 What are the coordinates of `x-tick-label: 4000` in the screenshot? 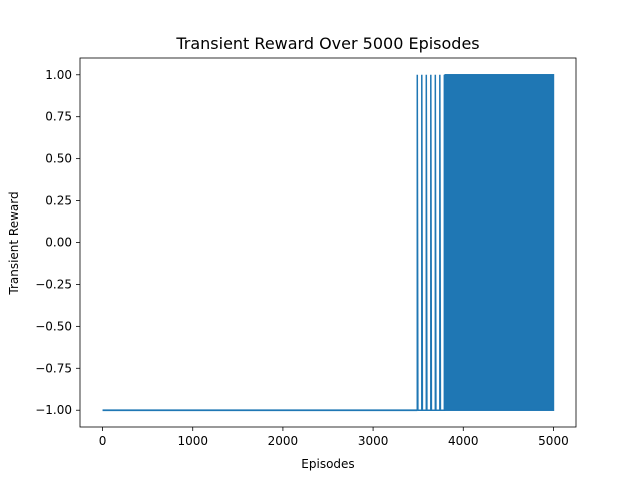 It's located at (463, 441).